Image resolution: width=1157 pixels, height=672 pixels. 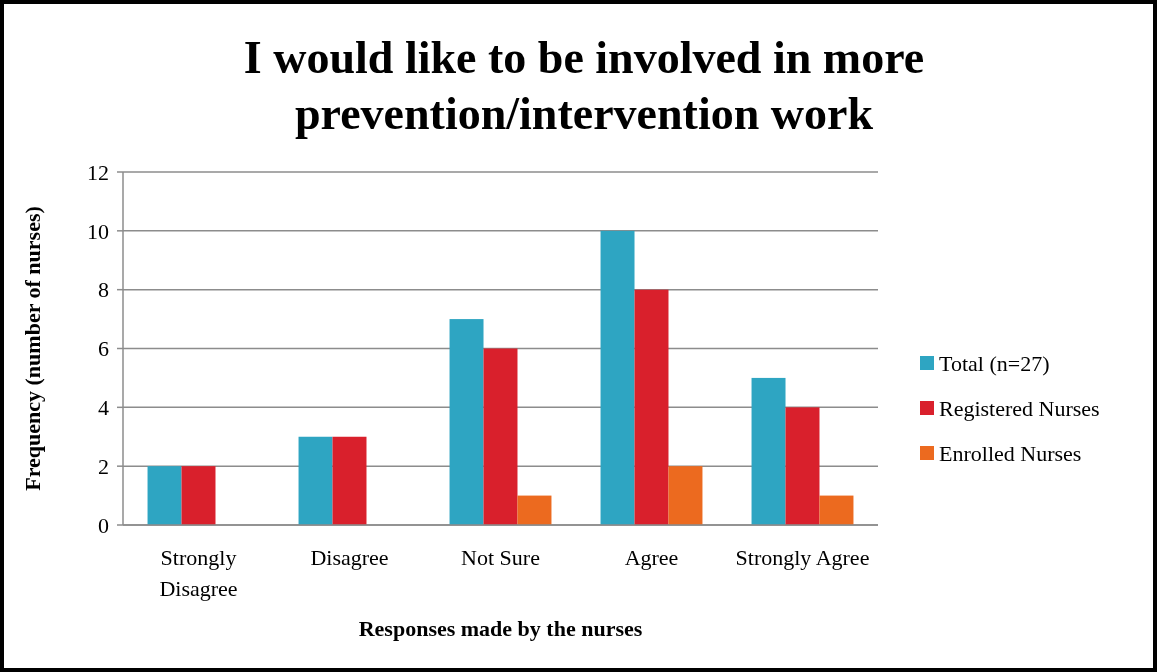 What do you see at coordinates (103, 466) in the screenshot?
I see `y-tick-label: 2` at bounding box center [103, 466].